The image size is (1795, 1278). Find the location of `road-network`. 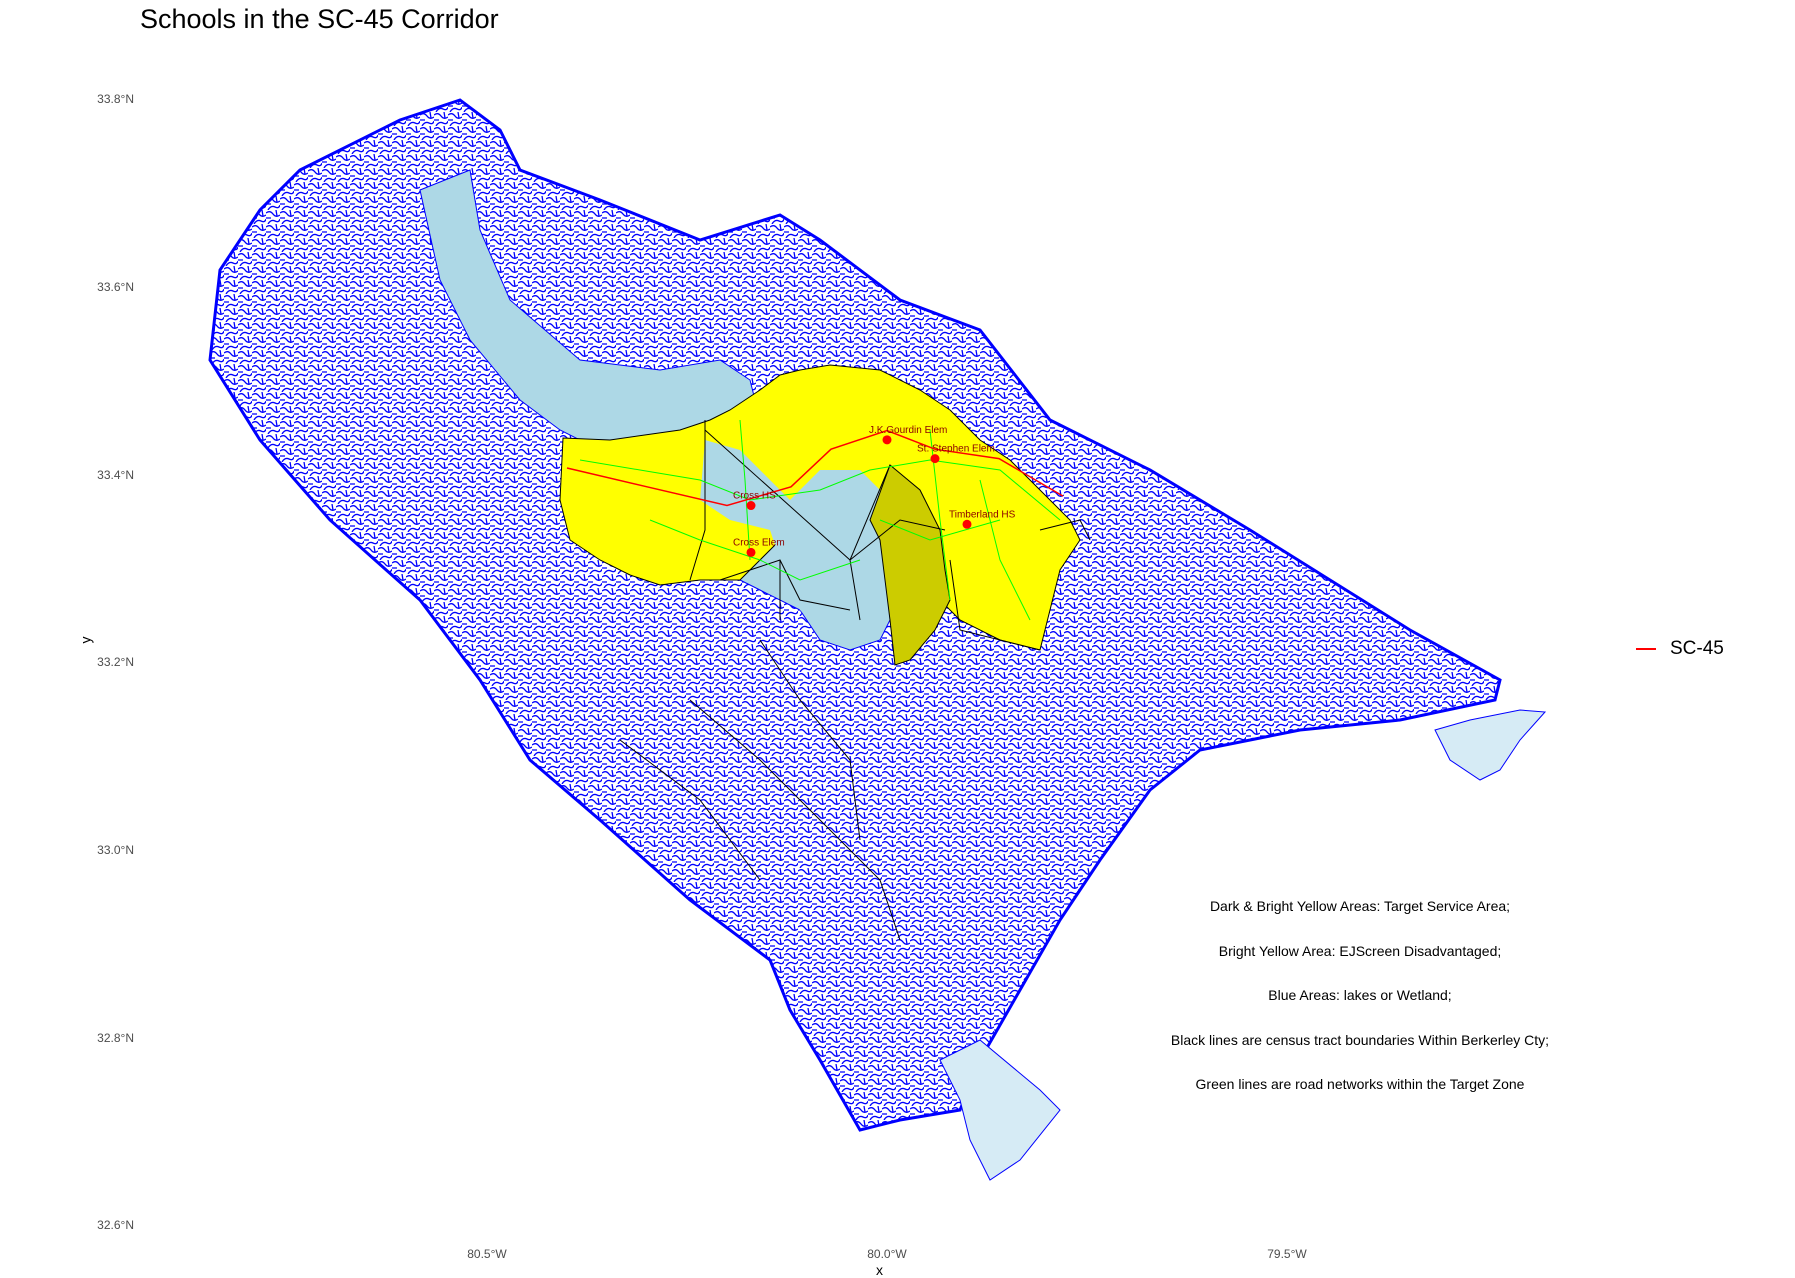

road-network is located at coordinates (820, 520).